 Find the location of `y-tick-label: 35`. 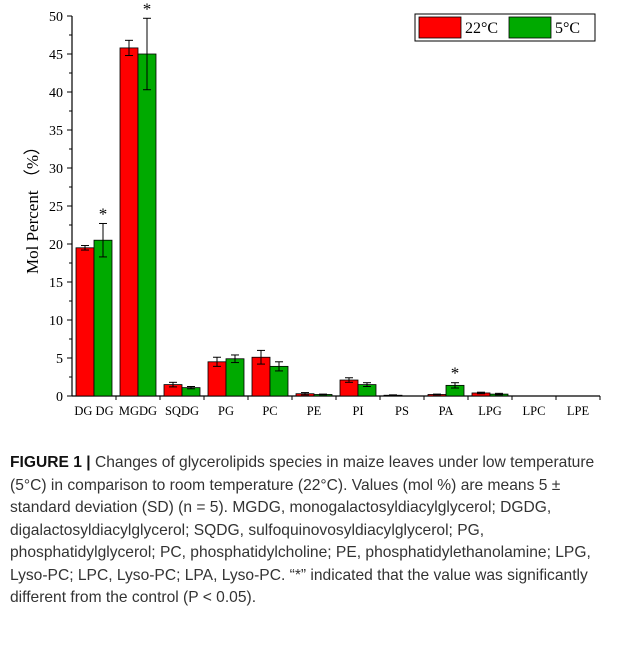

y-tick-label: 35 is located at coordinates (56, 131).